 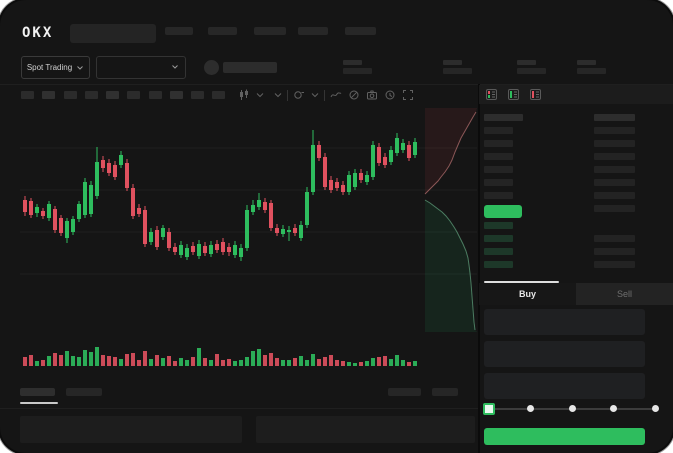 What do you see at coordinates (390, 95) in the screenshot?
I see `clock-icon` at bounding box center [390, 95].